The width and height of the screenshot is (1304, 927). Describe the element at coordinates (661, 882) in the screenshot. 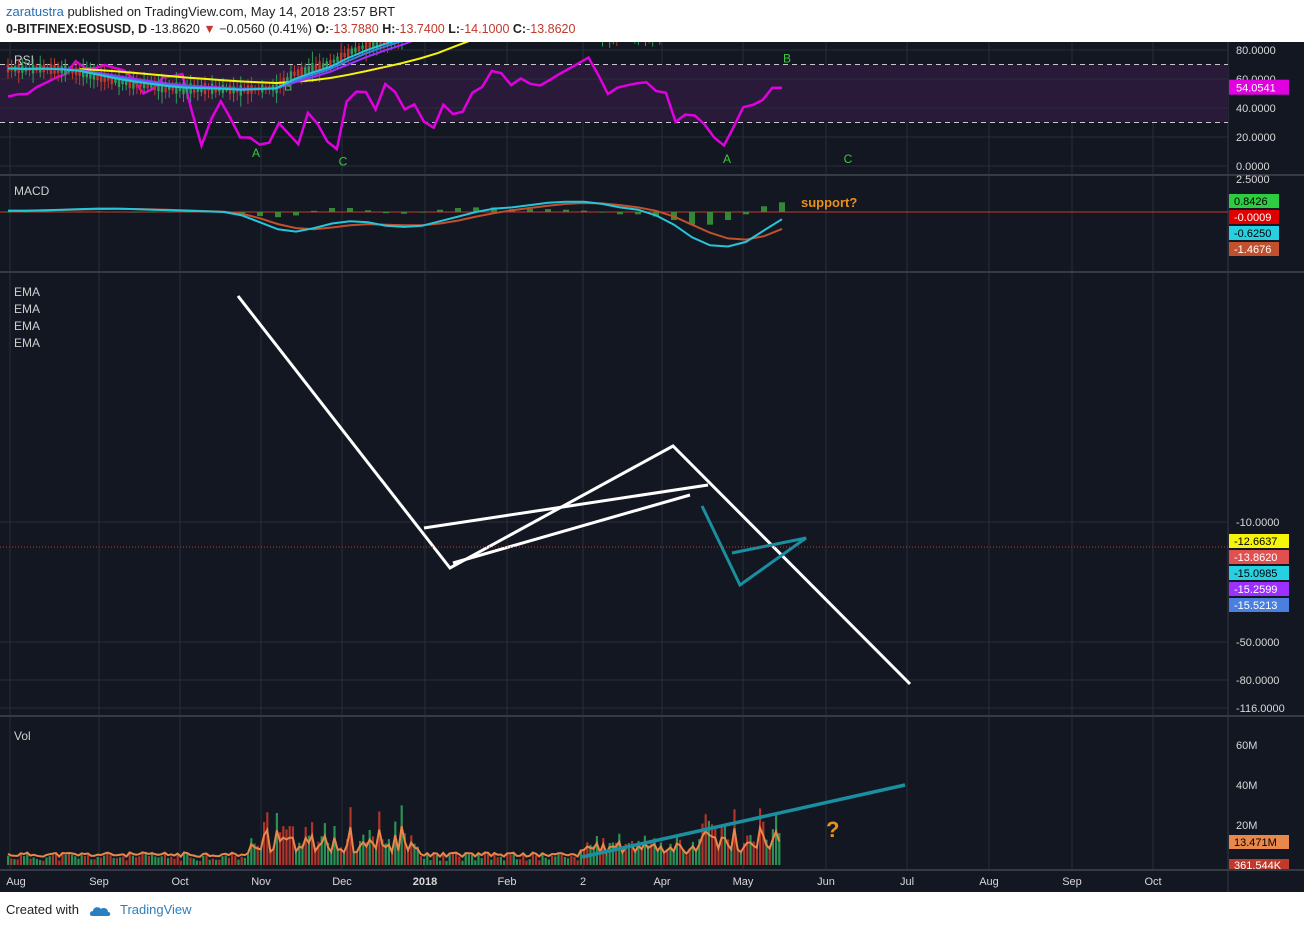

I see `x-tick-label: Apr` at that location.